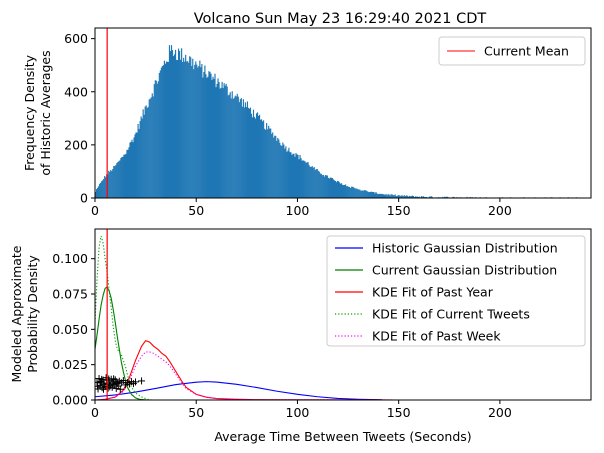 Image resolution: width=604 pixels, height=453 pixels. What do you see at coordinates (73, 329) in the screenshot?
I see `bottom-y-ticks: 0.000 0.025 0.050 0.075 0.100` at bounding box center [73, 329].